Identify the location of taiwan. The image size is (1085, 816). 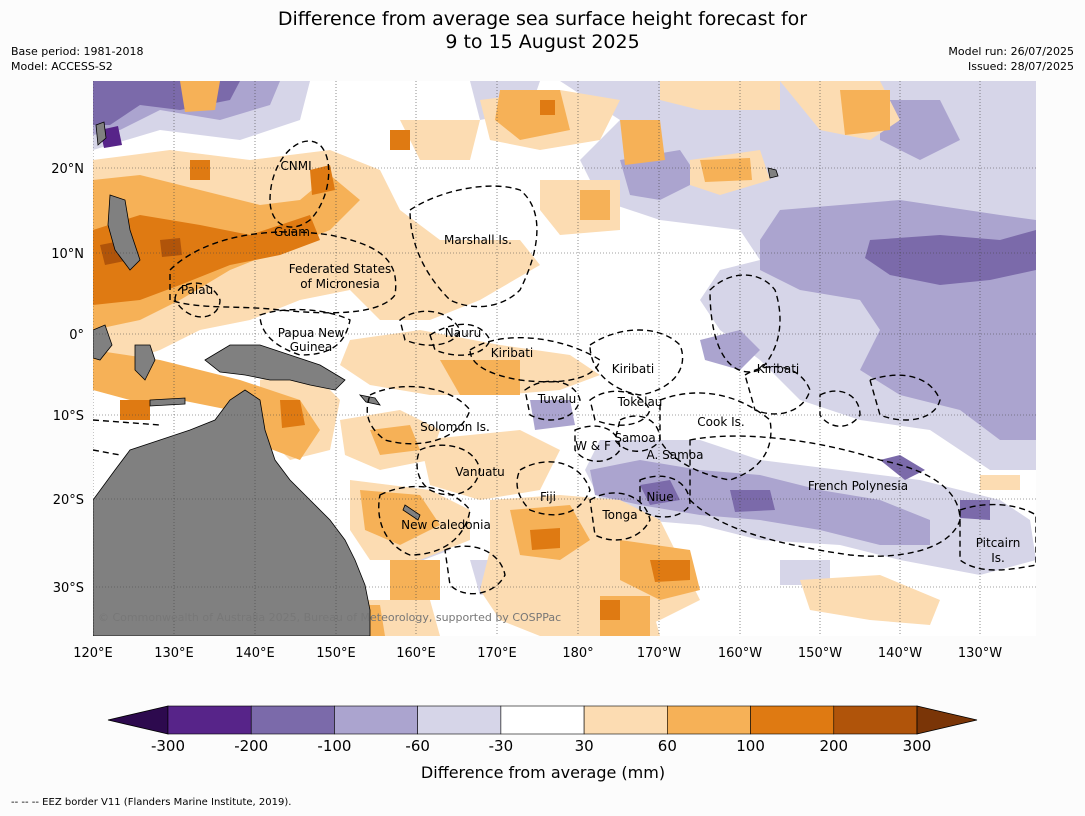
(101, 133).